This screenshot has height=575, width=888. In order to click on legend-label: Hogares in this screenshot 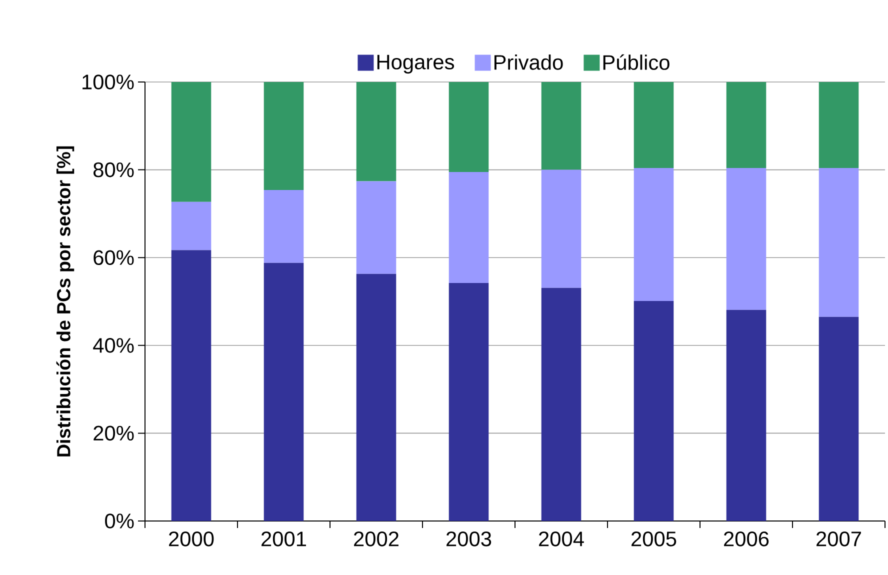, I will do `click(415, 64)`.